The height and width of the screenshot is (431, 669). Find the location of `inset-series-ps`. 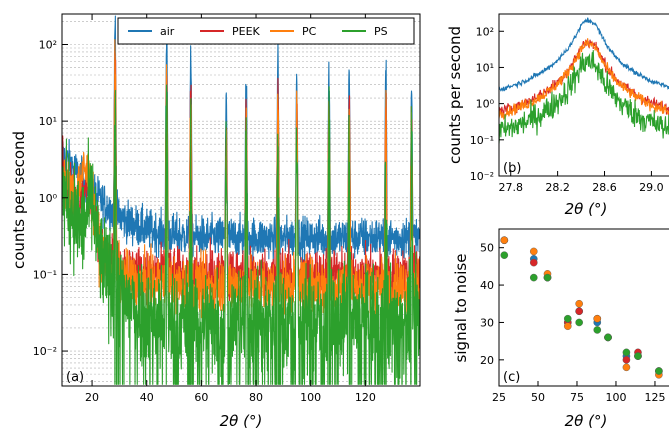

inset-series-ps is located at coordinates (584, 97).